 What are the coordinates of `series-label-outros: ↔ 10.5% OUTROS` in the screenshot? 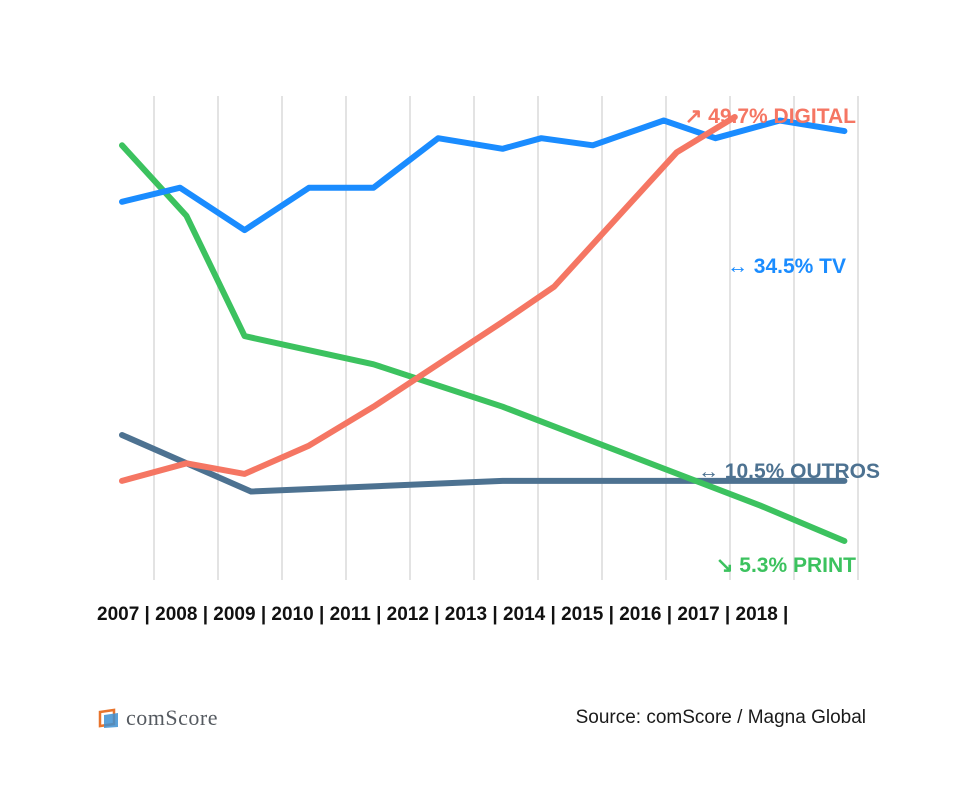 It's located at (789, 471).